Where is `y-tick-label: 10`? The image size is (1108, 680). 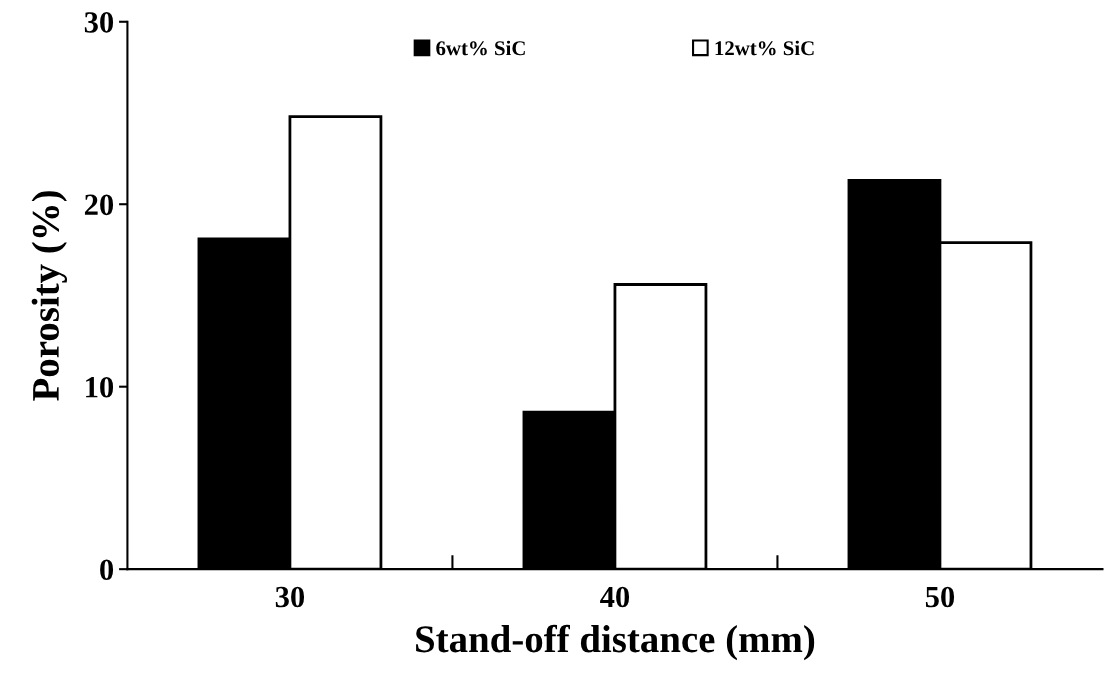 y-tick-label: 10 is located at coordinates (100, 387).